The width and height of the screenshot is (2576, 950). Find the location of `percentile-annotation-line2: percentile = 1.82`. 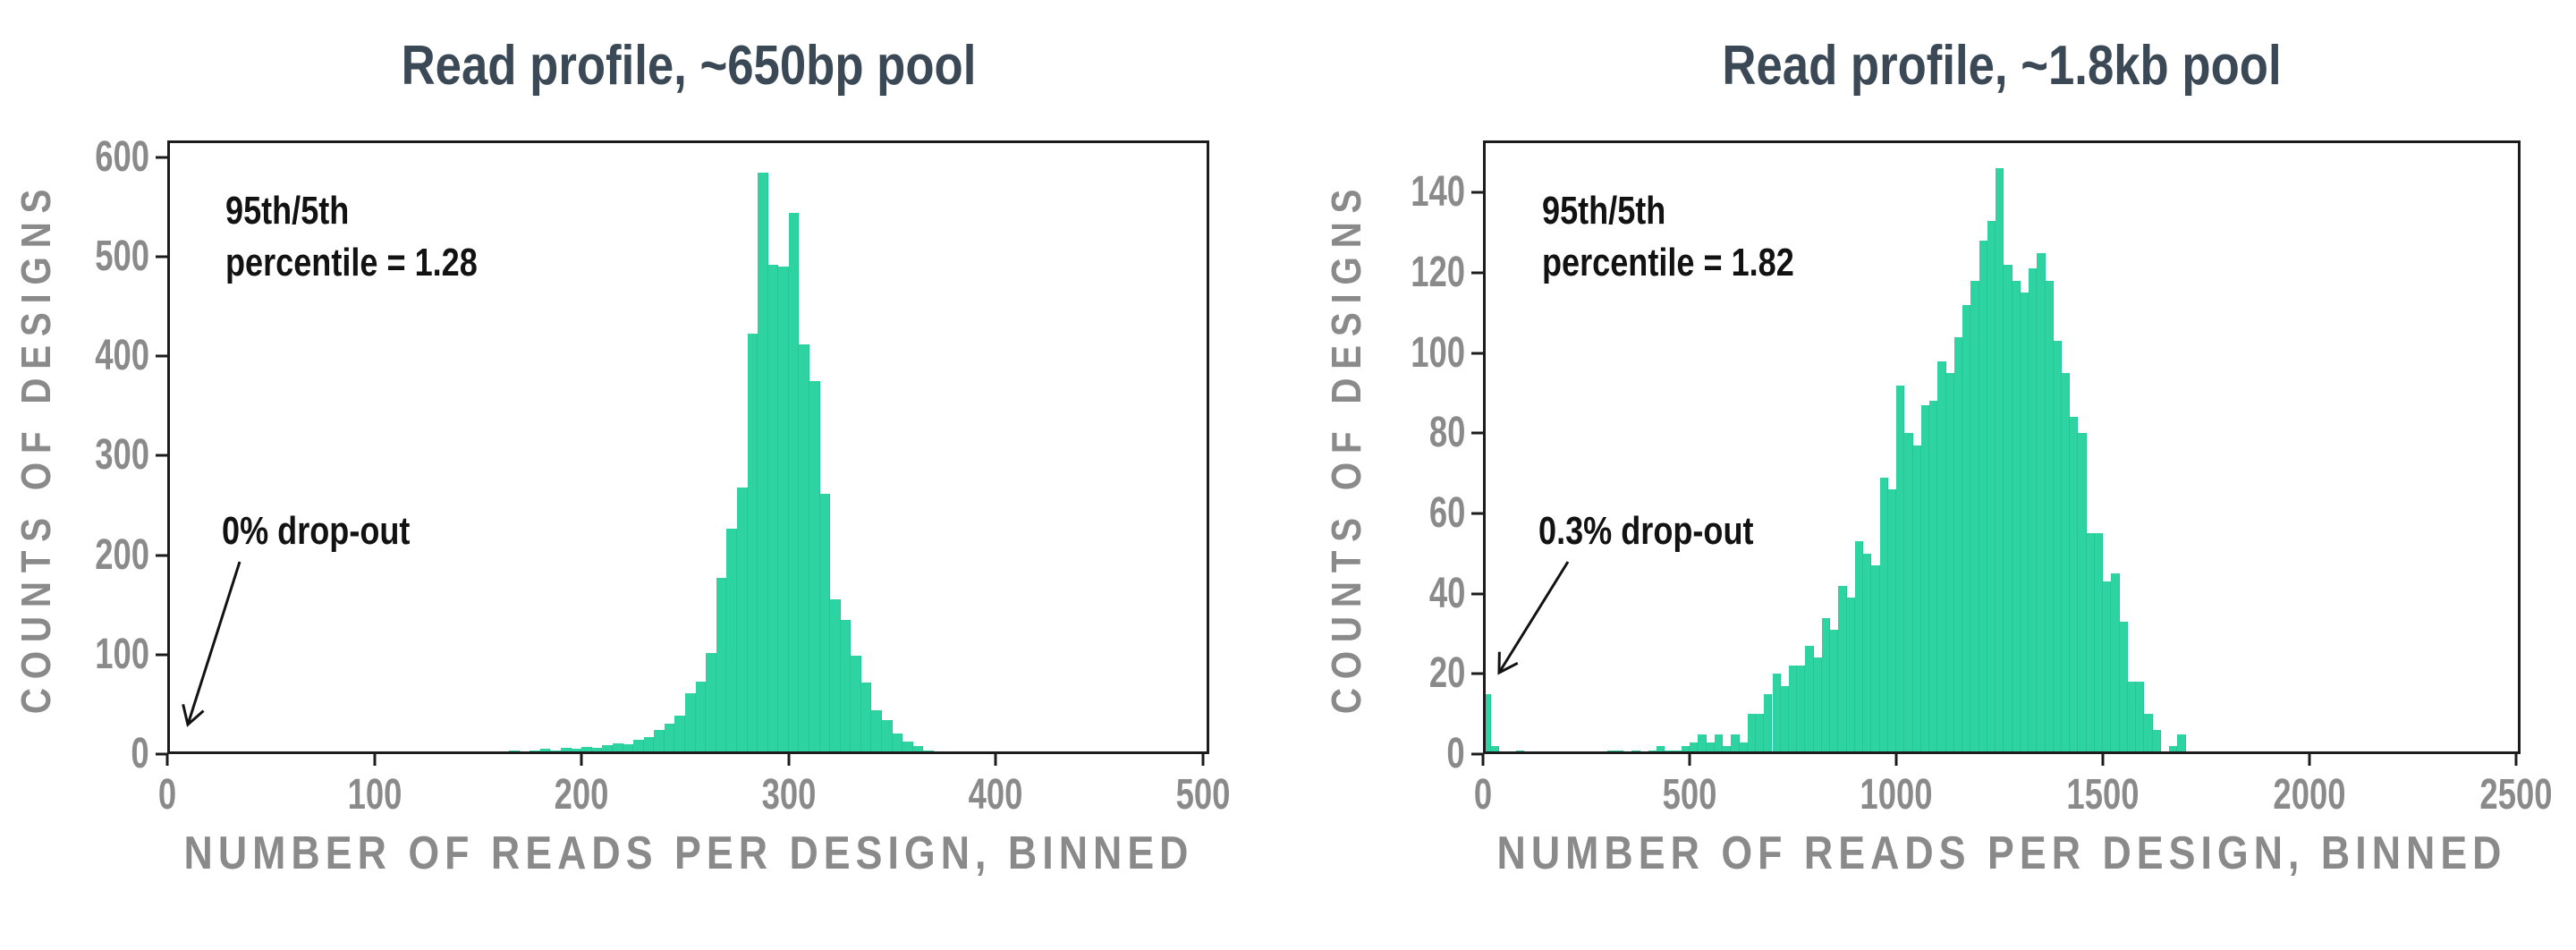

percentile-annotation-line2: percentile = 1.82 is located at coordinates (1668, 262).